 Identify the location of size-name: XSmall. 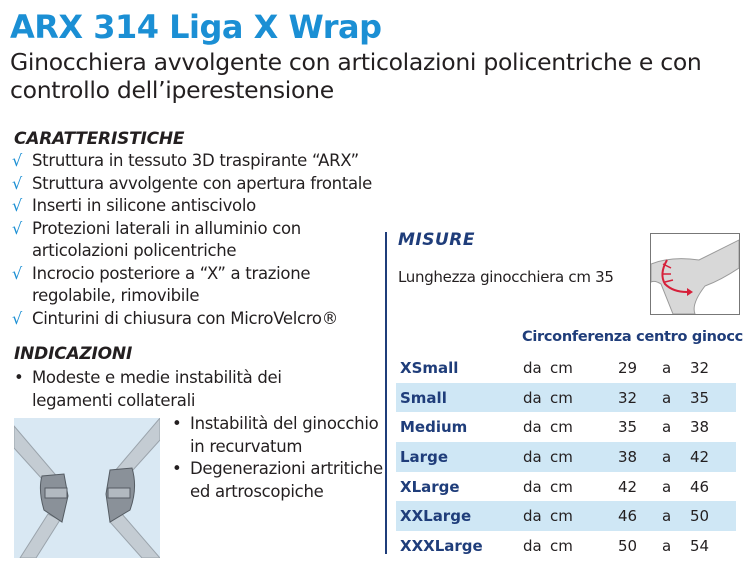
(429, 368).